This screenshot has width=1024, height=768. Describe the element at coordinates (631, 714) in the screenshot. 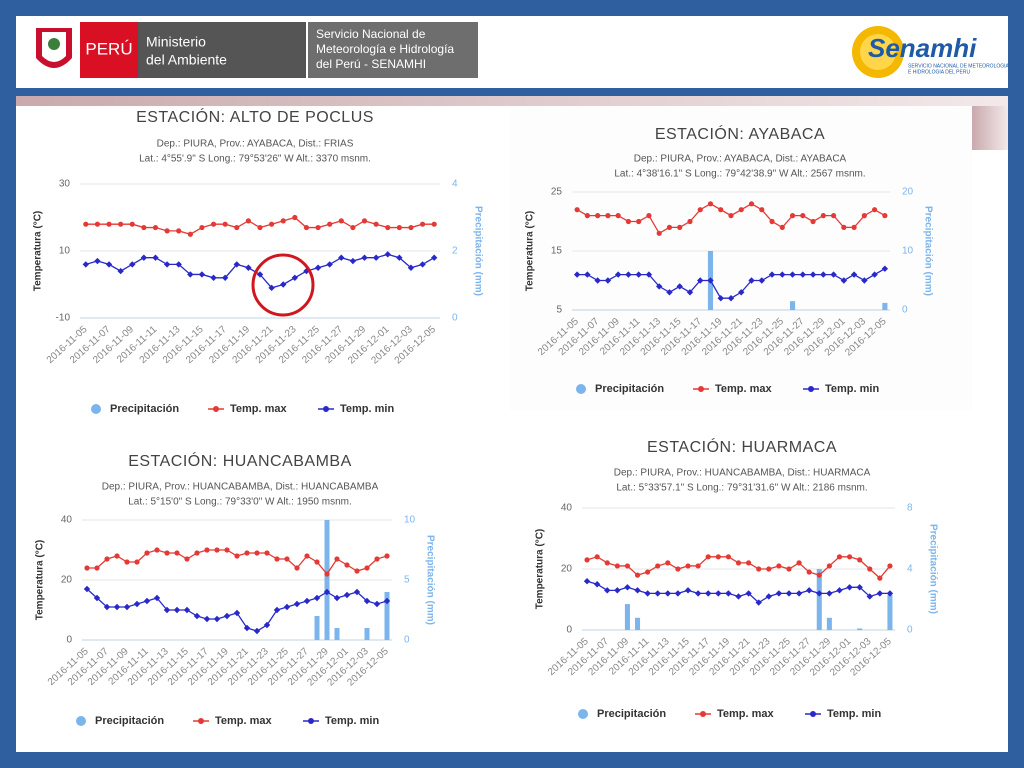

I see `legend-label: Precipitación` at that location.